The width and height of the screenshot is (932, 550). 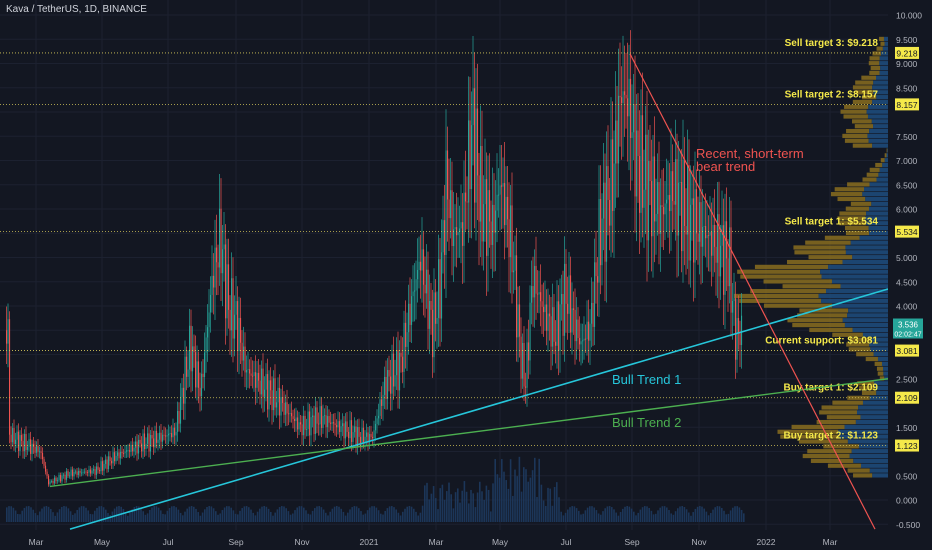 What do you see at coordinates (766, 542) in the screenshot?
I see `time-tick: 2022` at bounding box center [766, 542].